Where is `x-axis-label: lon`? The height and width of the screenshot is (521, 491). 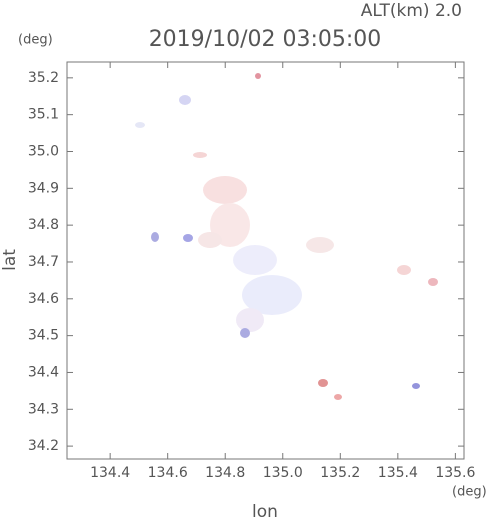
x-axis-label: lon is located at coordinates (265, 511).